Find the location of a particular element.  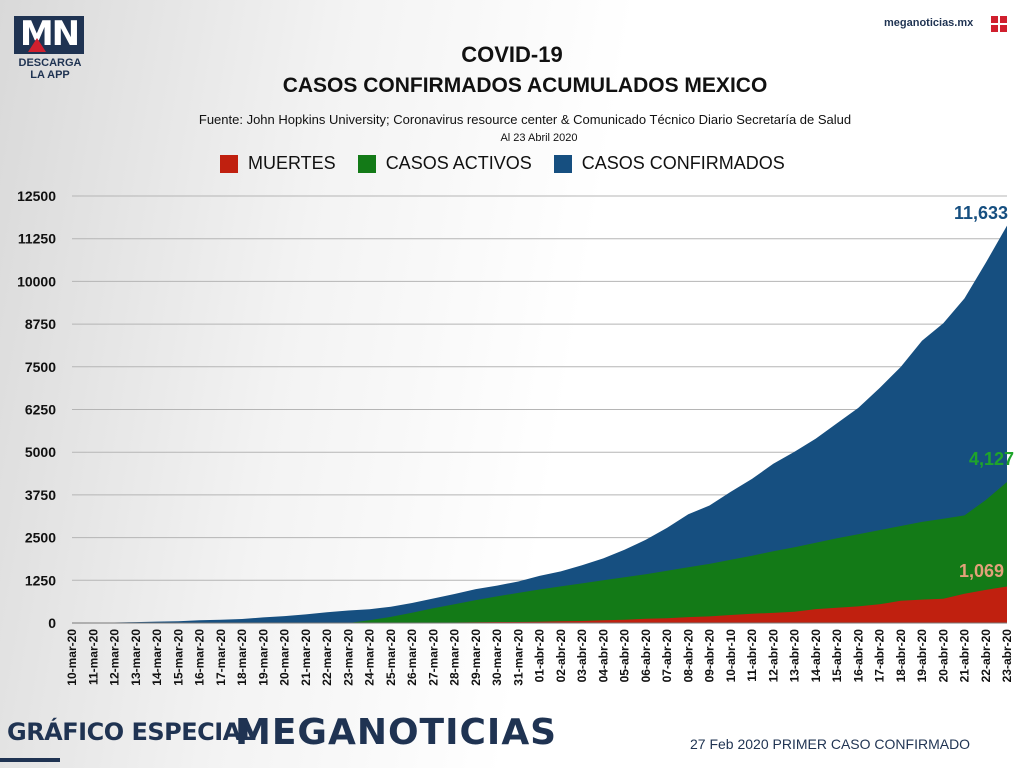

chart-date-note: Al 23 Abril 2020 is located at coordinates (539, 138).